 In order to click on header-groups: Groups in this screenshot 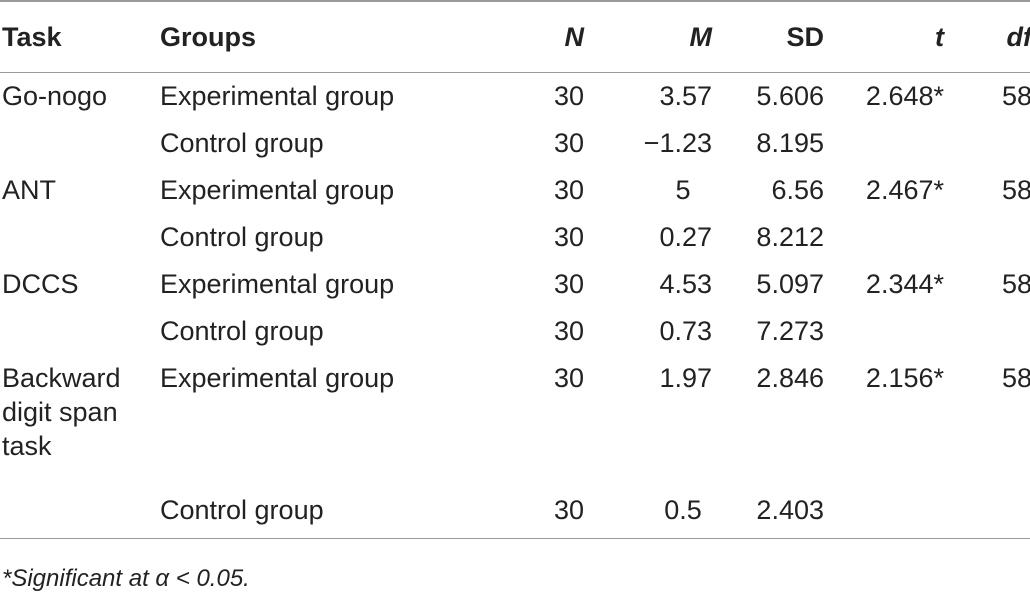, I will do `click(208, 36)`.